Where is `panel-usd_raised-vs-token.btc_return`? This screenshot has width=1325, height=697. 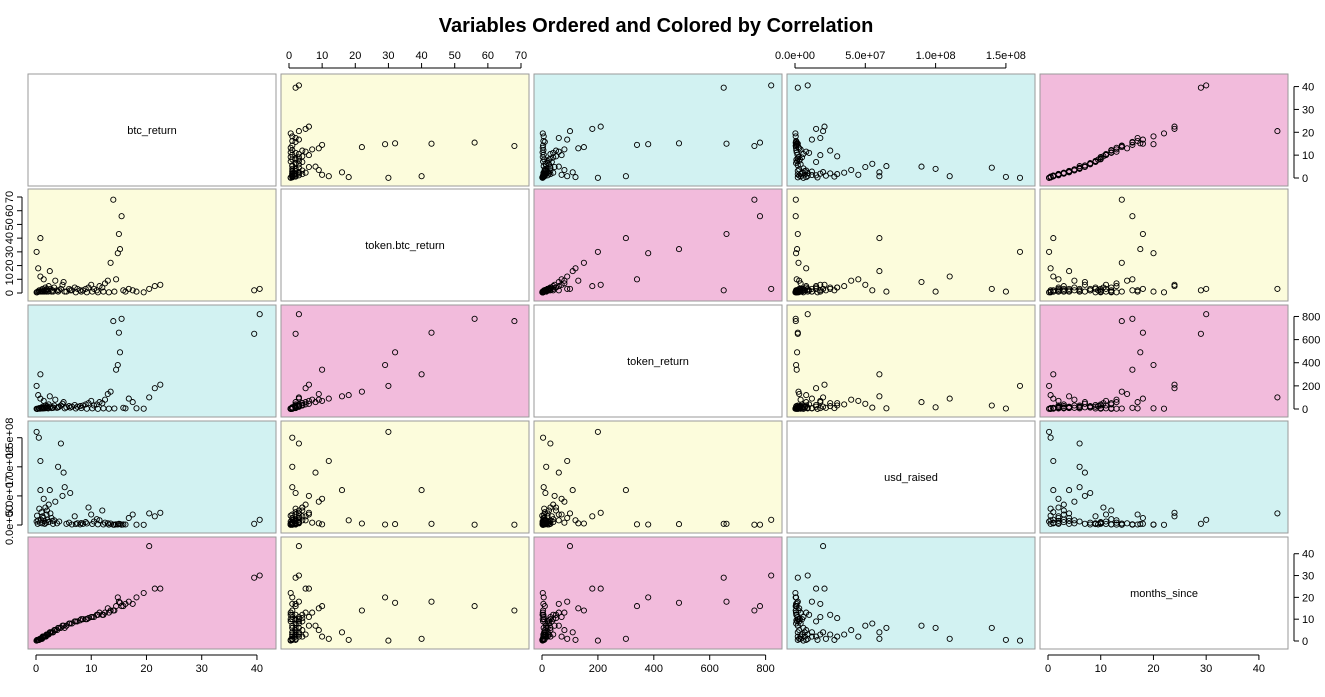
panel-usd_raised-vs-token.btc_return is located at coordinates (405, 477).